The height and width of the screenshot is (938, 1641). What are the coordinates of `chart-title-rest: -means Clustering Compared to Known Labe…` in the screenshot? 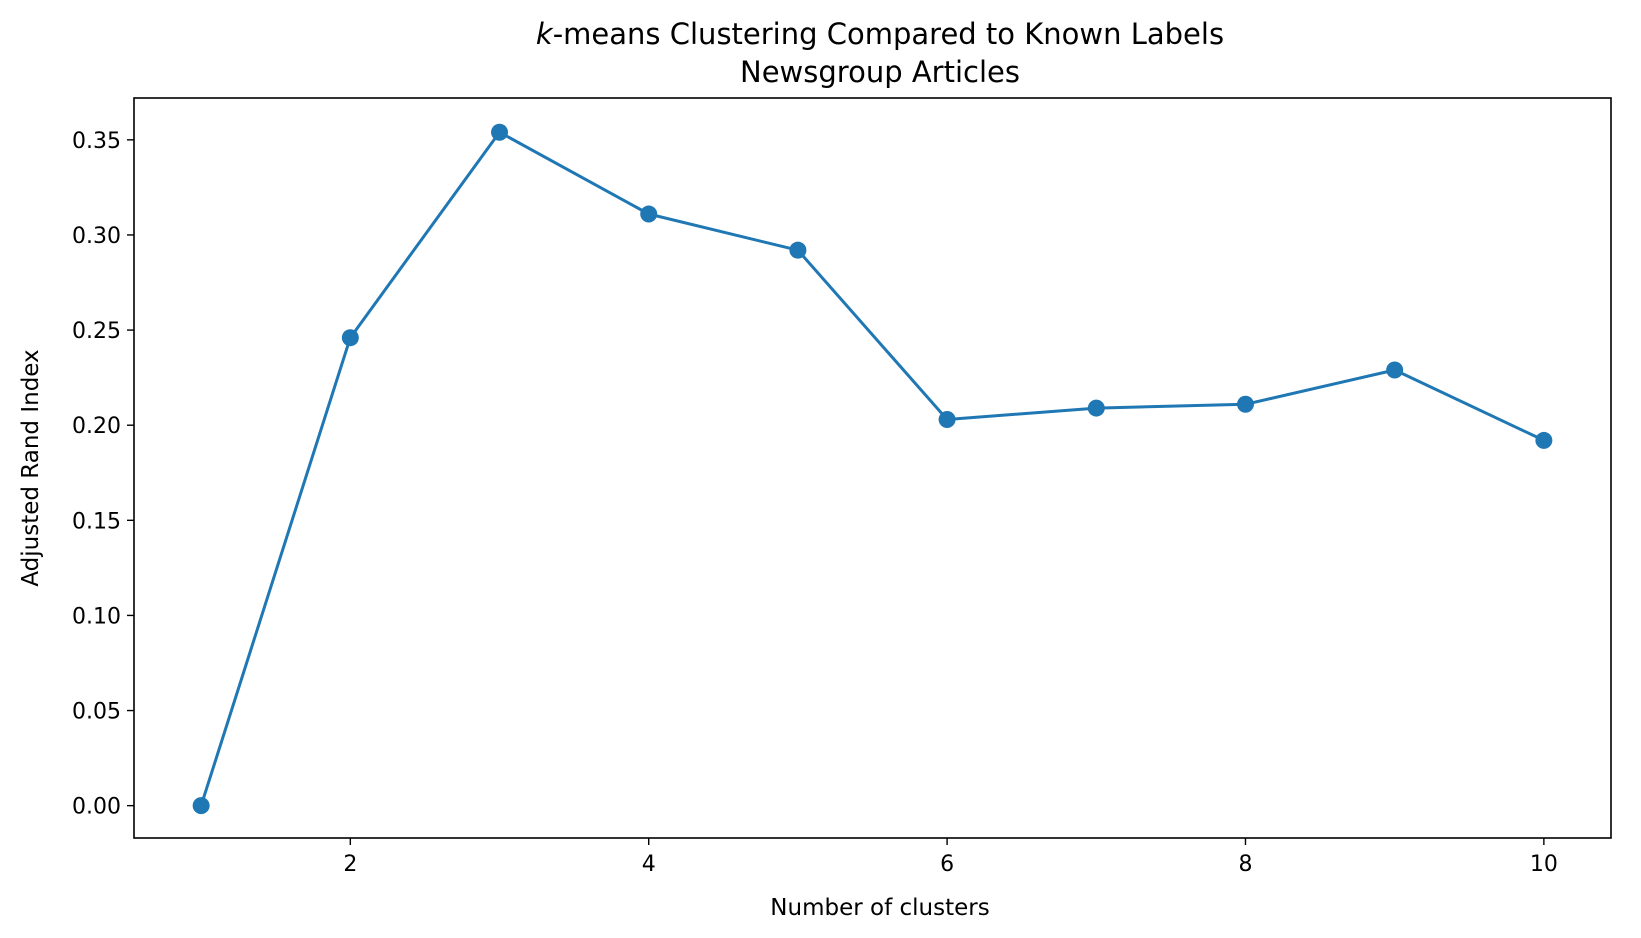 It's located at (888, 34).